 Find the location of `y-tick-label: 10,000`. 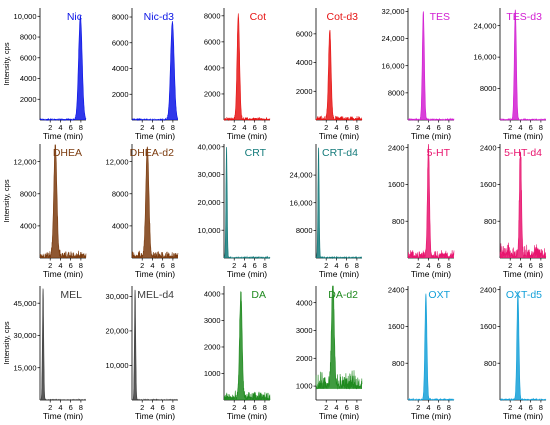

y-tick-label: 10,000 is located at coordinates (117, 365).